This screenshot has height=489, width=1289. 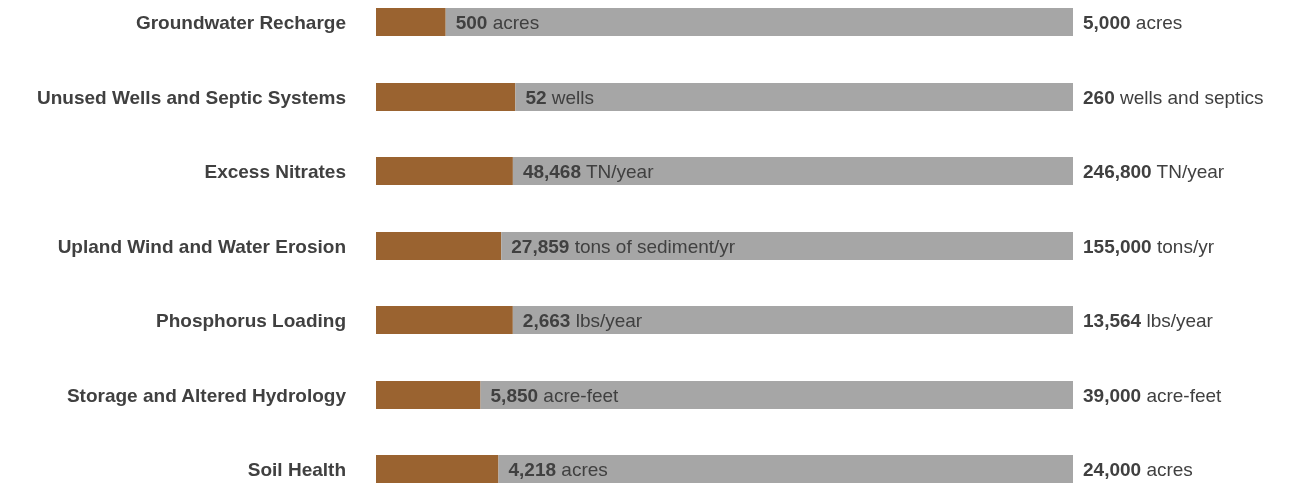 What do you see at coordinates (623, 246) in the screenshot?
I see `data-label: 27,859 tons of sediment/yr` at bounding box center [623, 246].